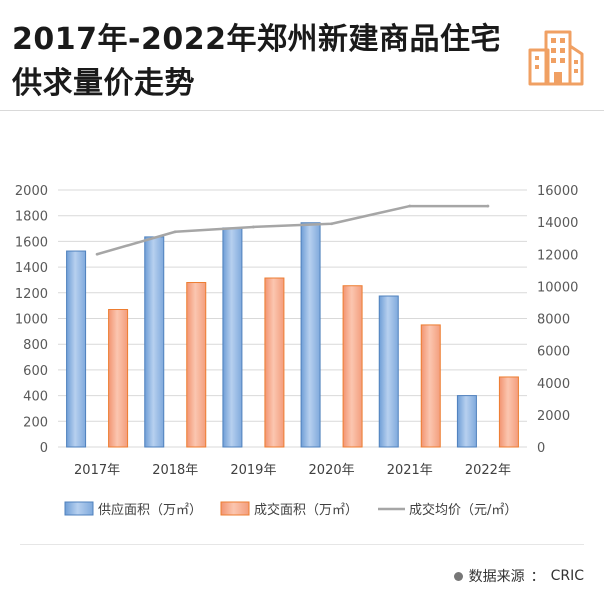 The width and height of the screenshot is (604, 613). I want to click on y-left-tick-label: 1400, so click(31, 268).